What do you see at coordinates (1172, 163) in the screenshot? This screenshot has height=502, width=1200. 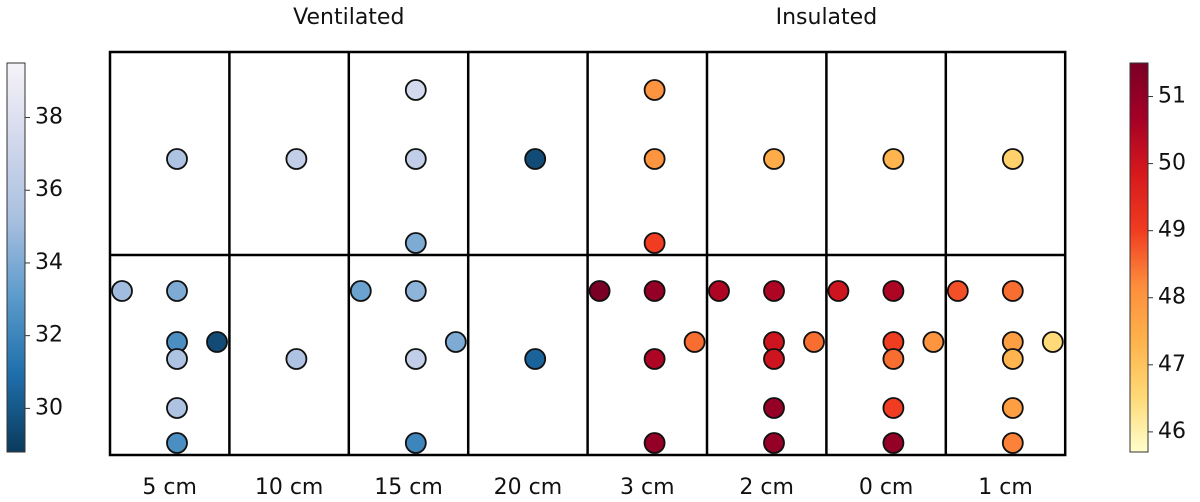 I see `colorbar-tick-label: 50` at bounding box center [1172, 163].